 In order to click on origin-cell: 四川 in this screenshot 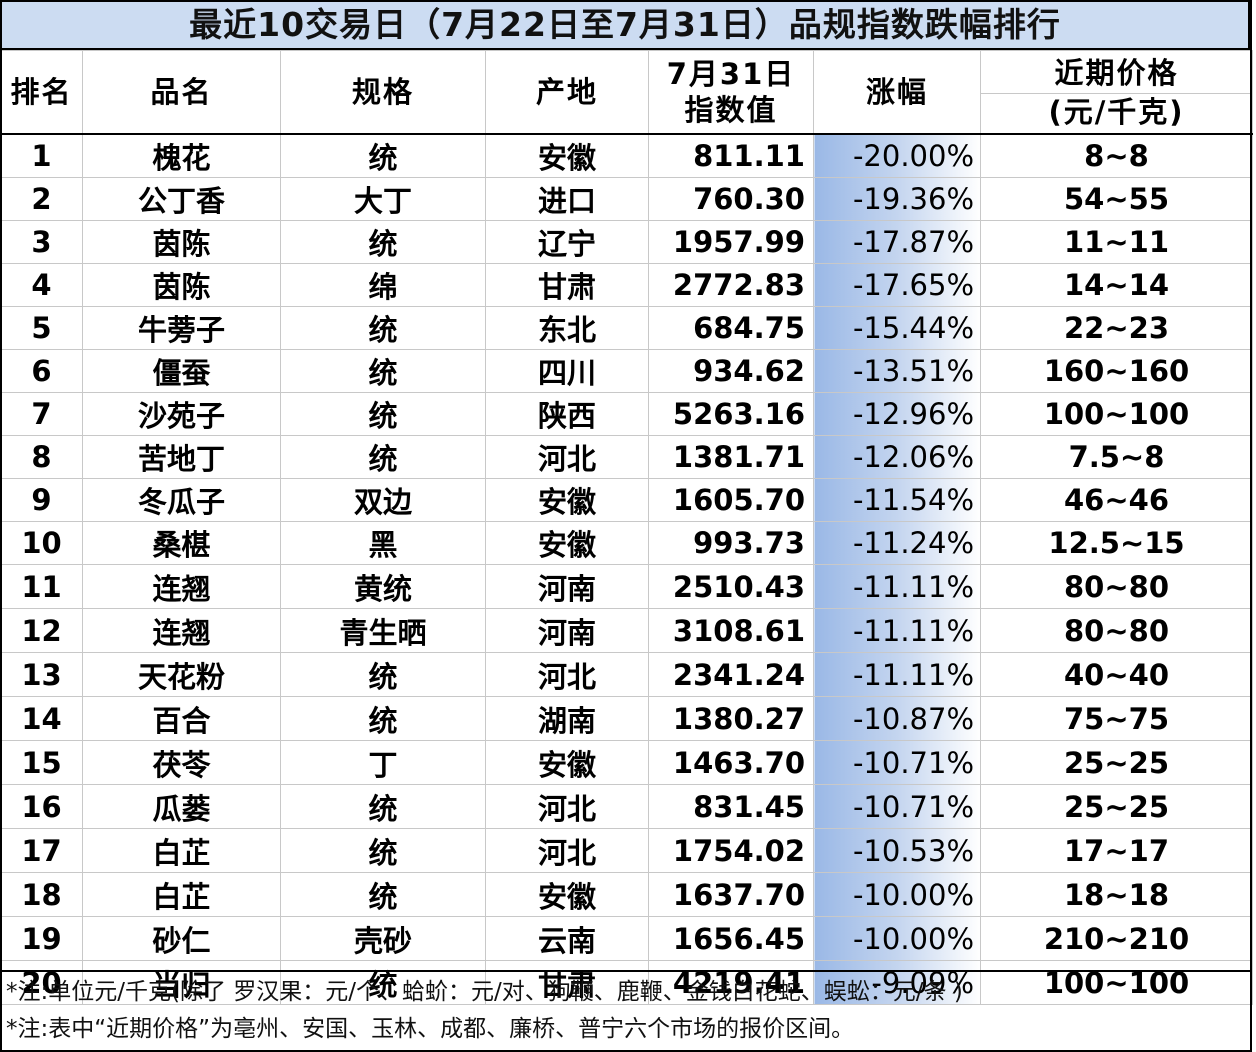, I will do `click(567, 371)`.